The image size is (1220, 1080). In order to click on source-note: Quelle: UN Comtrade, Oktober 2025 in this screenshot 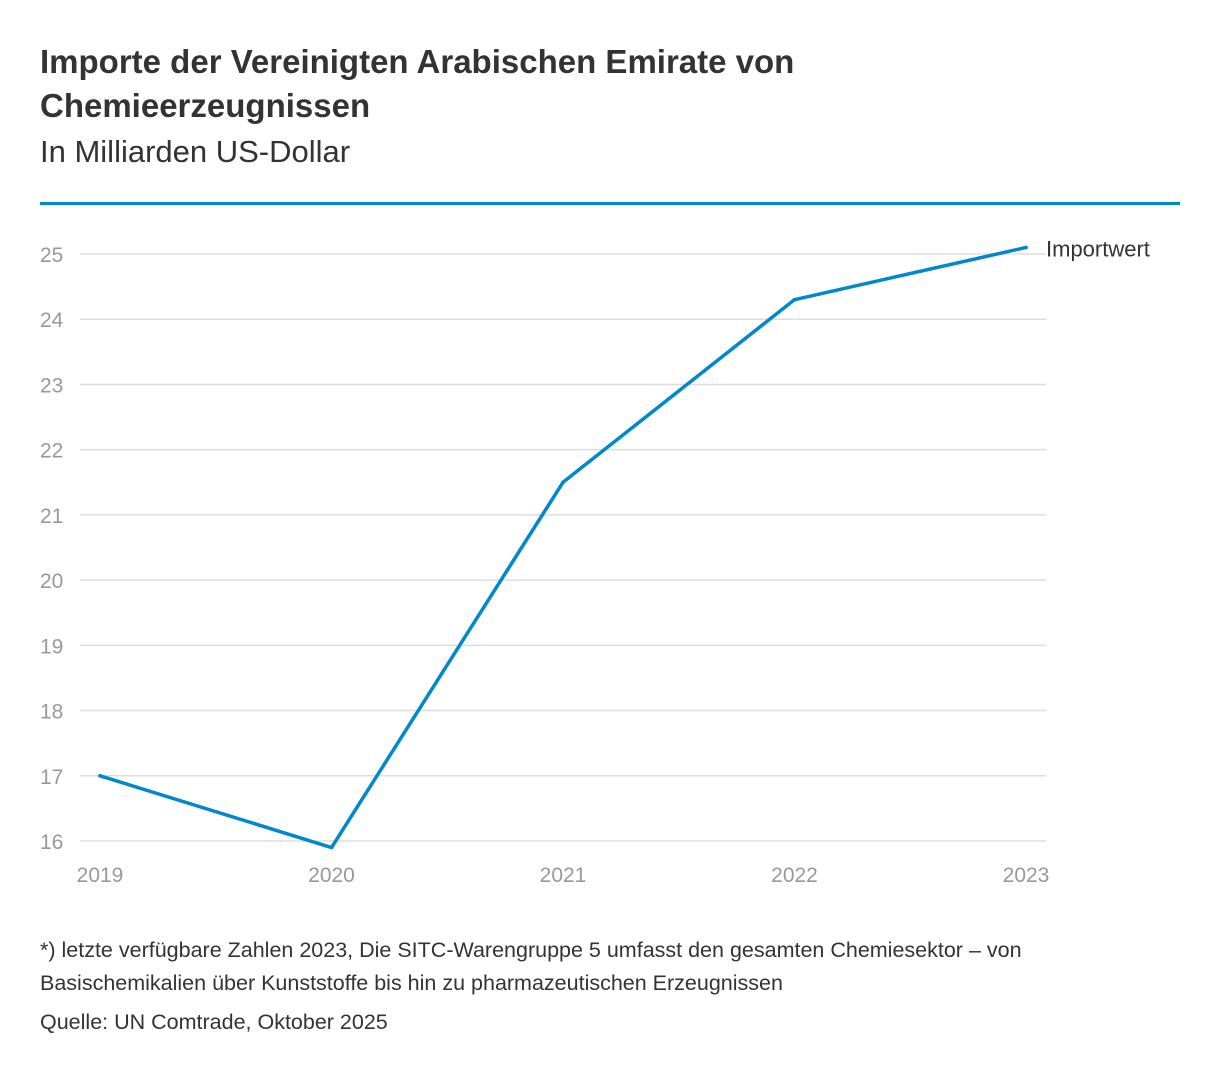, I will do `click(214, 1022)`.